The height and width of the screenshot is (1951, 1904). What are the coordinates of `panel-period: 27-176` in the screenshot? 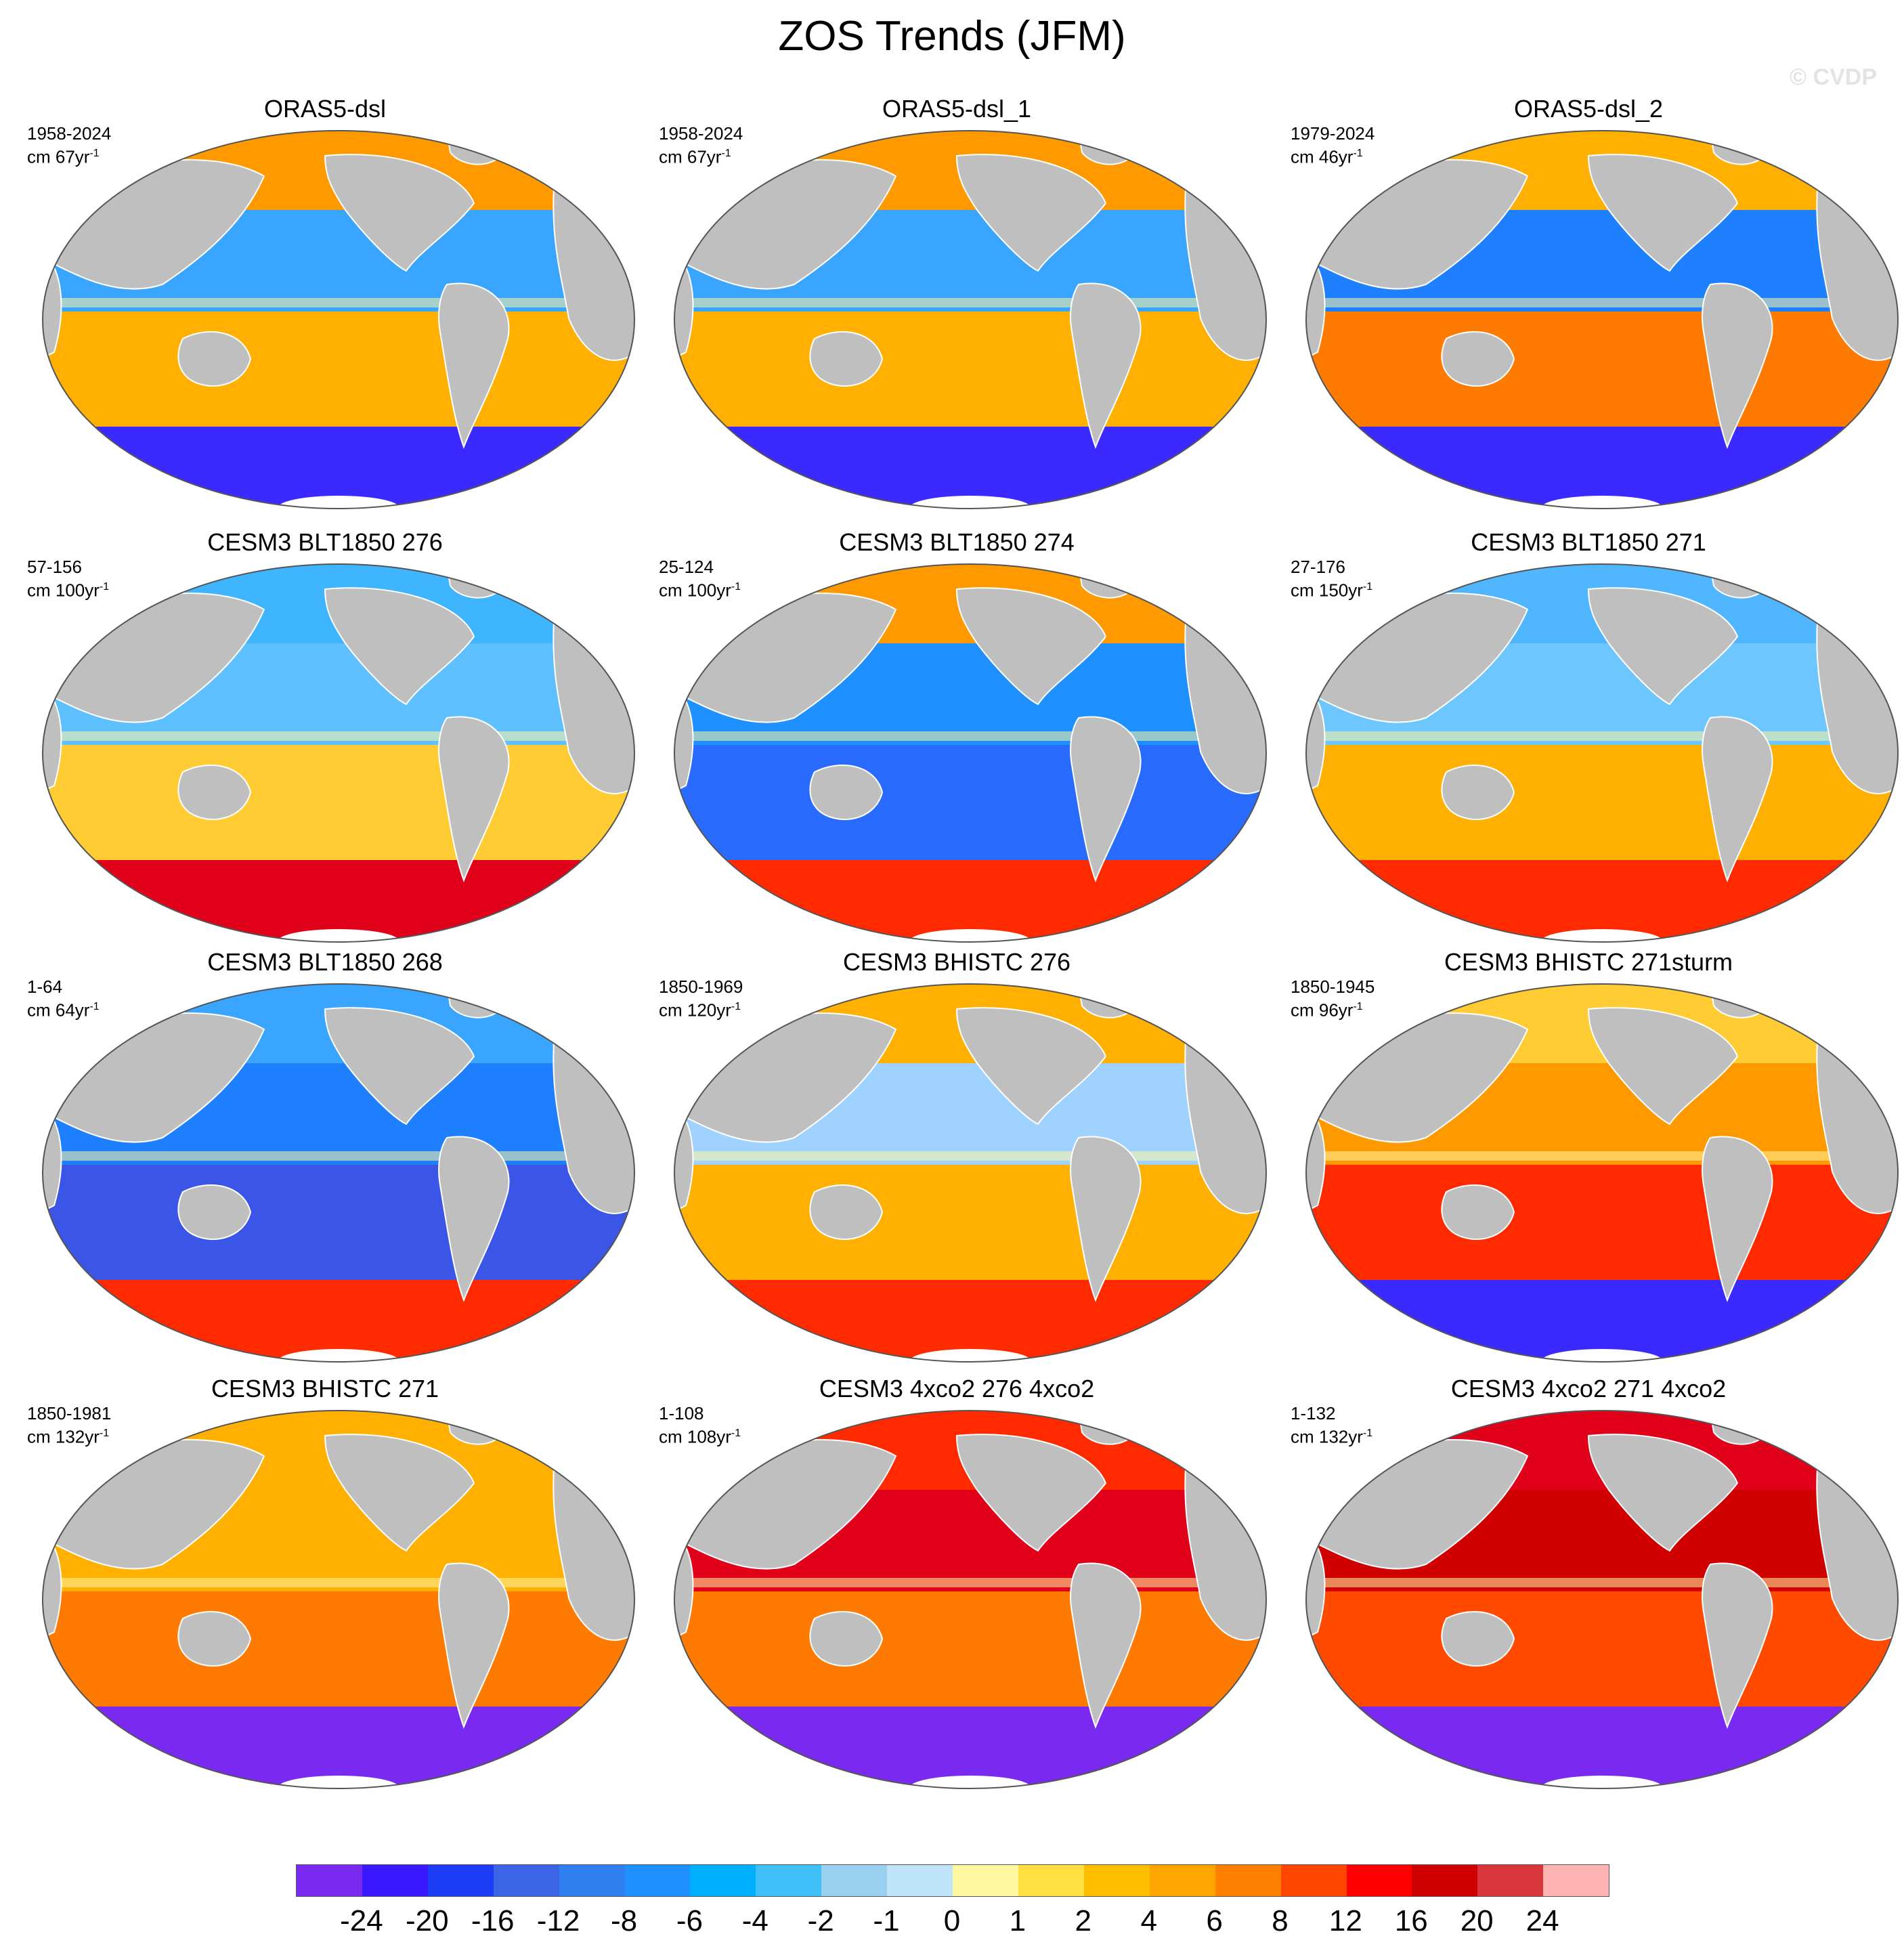 It's located at (1318, 567).